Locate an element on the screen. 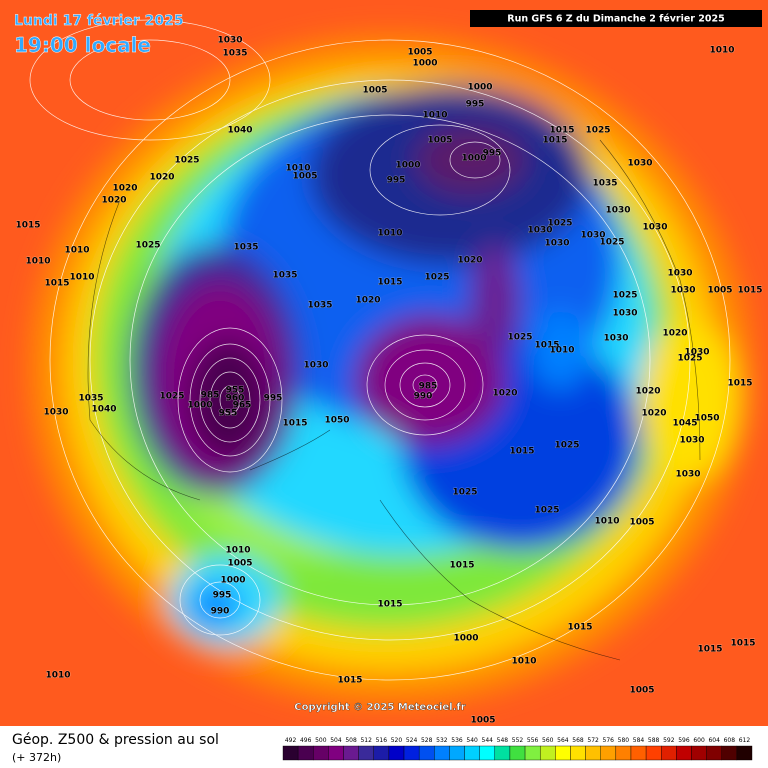 This screenshot has height=768, width=768. colorbar-label: 492 is located at coordinates (291, 740).